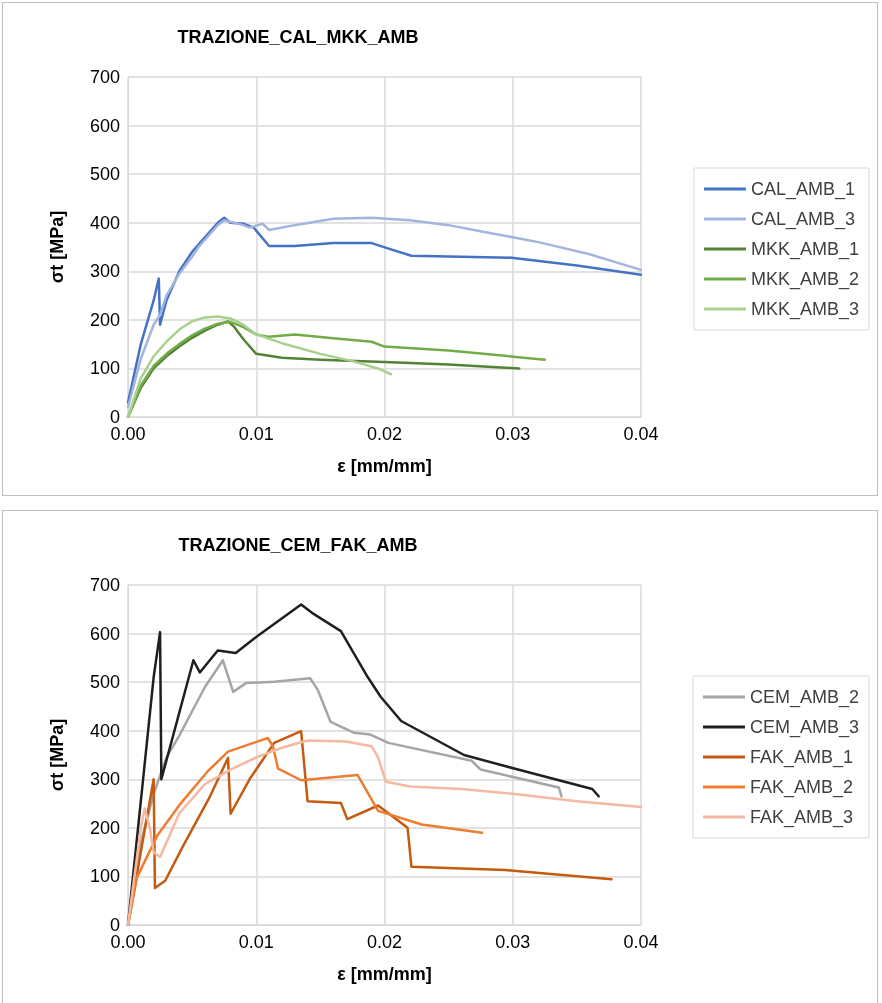 The height and width of the screenshot is (1003, 882). Describe the element at coordinates (298, 37) in the screenshot. I see `chart-title: TRAZIONE_CAL_MKK_AMB` at that location.